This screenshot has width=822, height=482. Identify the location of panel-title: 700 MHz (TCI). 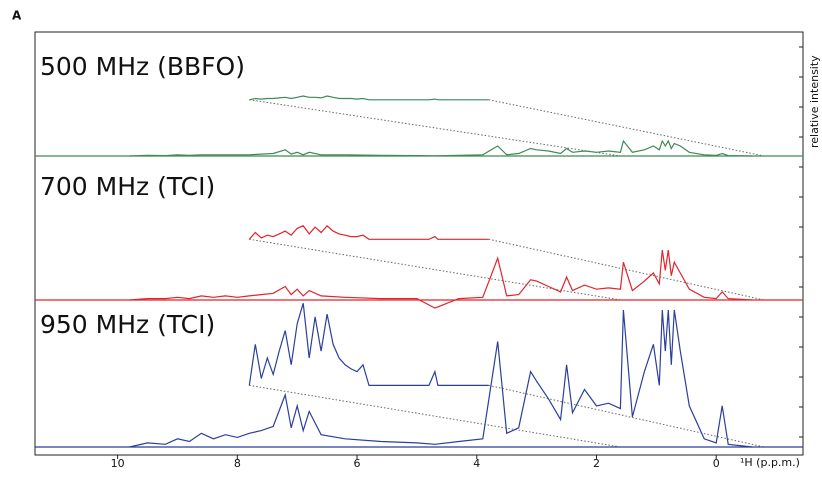
(127, 186).